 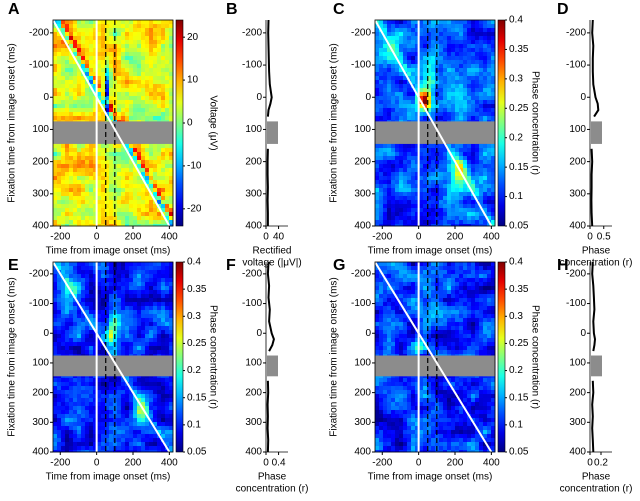 What do you see at coordinates (212, 357) in the screenshot?
I see `colorbar-label: Phase concentration (r)` at bounding box center [212, 357].